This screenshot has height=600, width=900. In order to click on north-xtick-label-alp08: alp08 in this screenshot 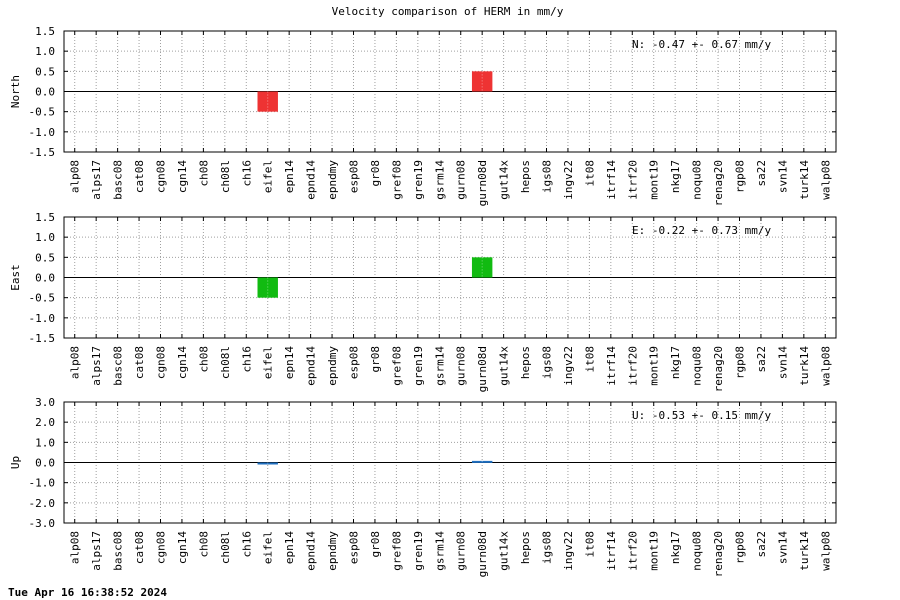, I will do `click(75, 176)`.